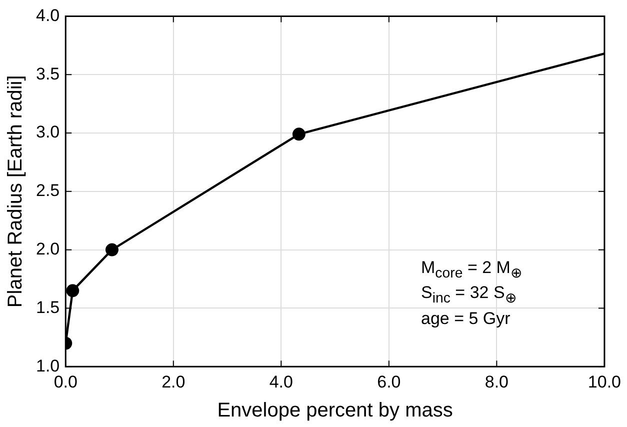 This screenshot has height=427, width=627. Describe the element at coordinates (335, 411) in the screenshot. I see `x-axis-title: Envelope percent by mass` at that location.